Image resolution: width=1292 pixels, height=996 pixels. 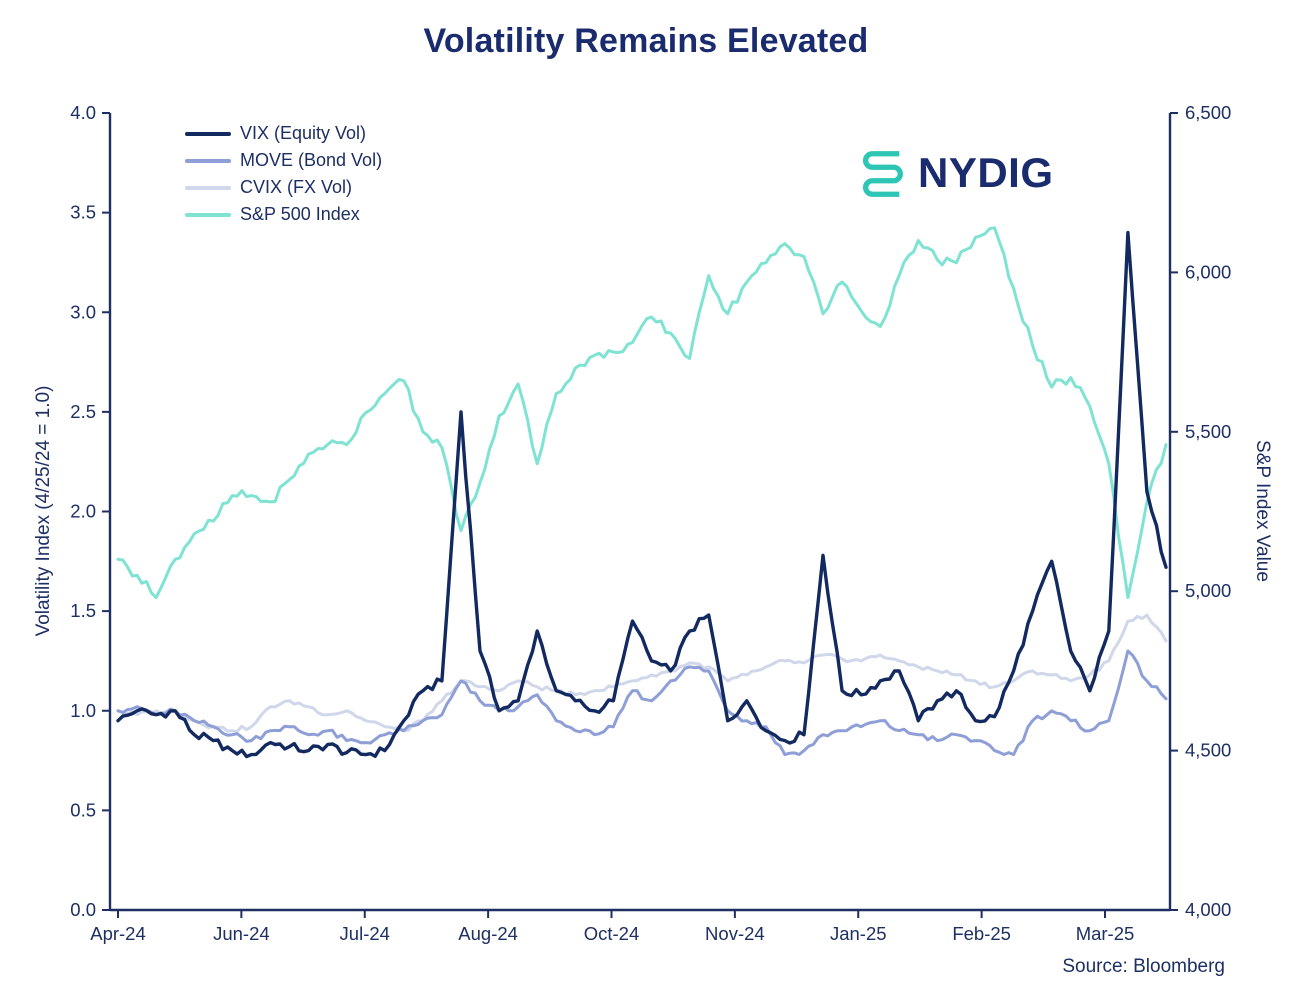 What do you see at coordinates (882, 174) in the screenshot?
I see `nydig-logo-icon` at bounding box center [882, 174].